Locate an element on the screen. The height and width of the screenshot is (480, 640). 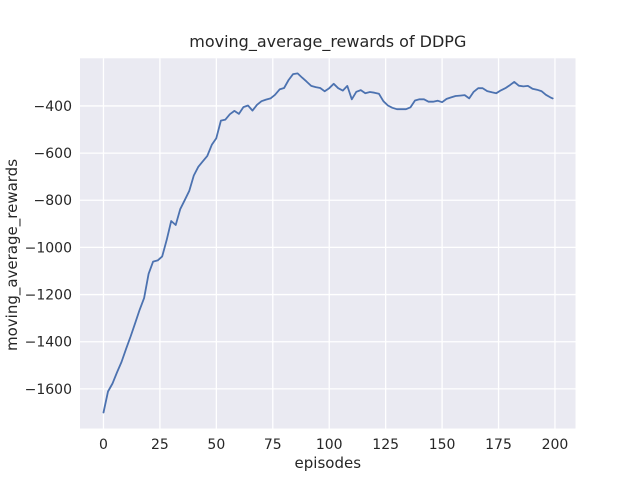
x-tick-label: 100 is located at coordinates (329, 445).